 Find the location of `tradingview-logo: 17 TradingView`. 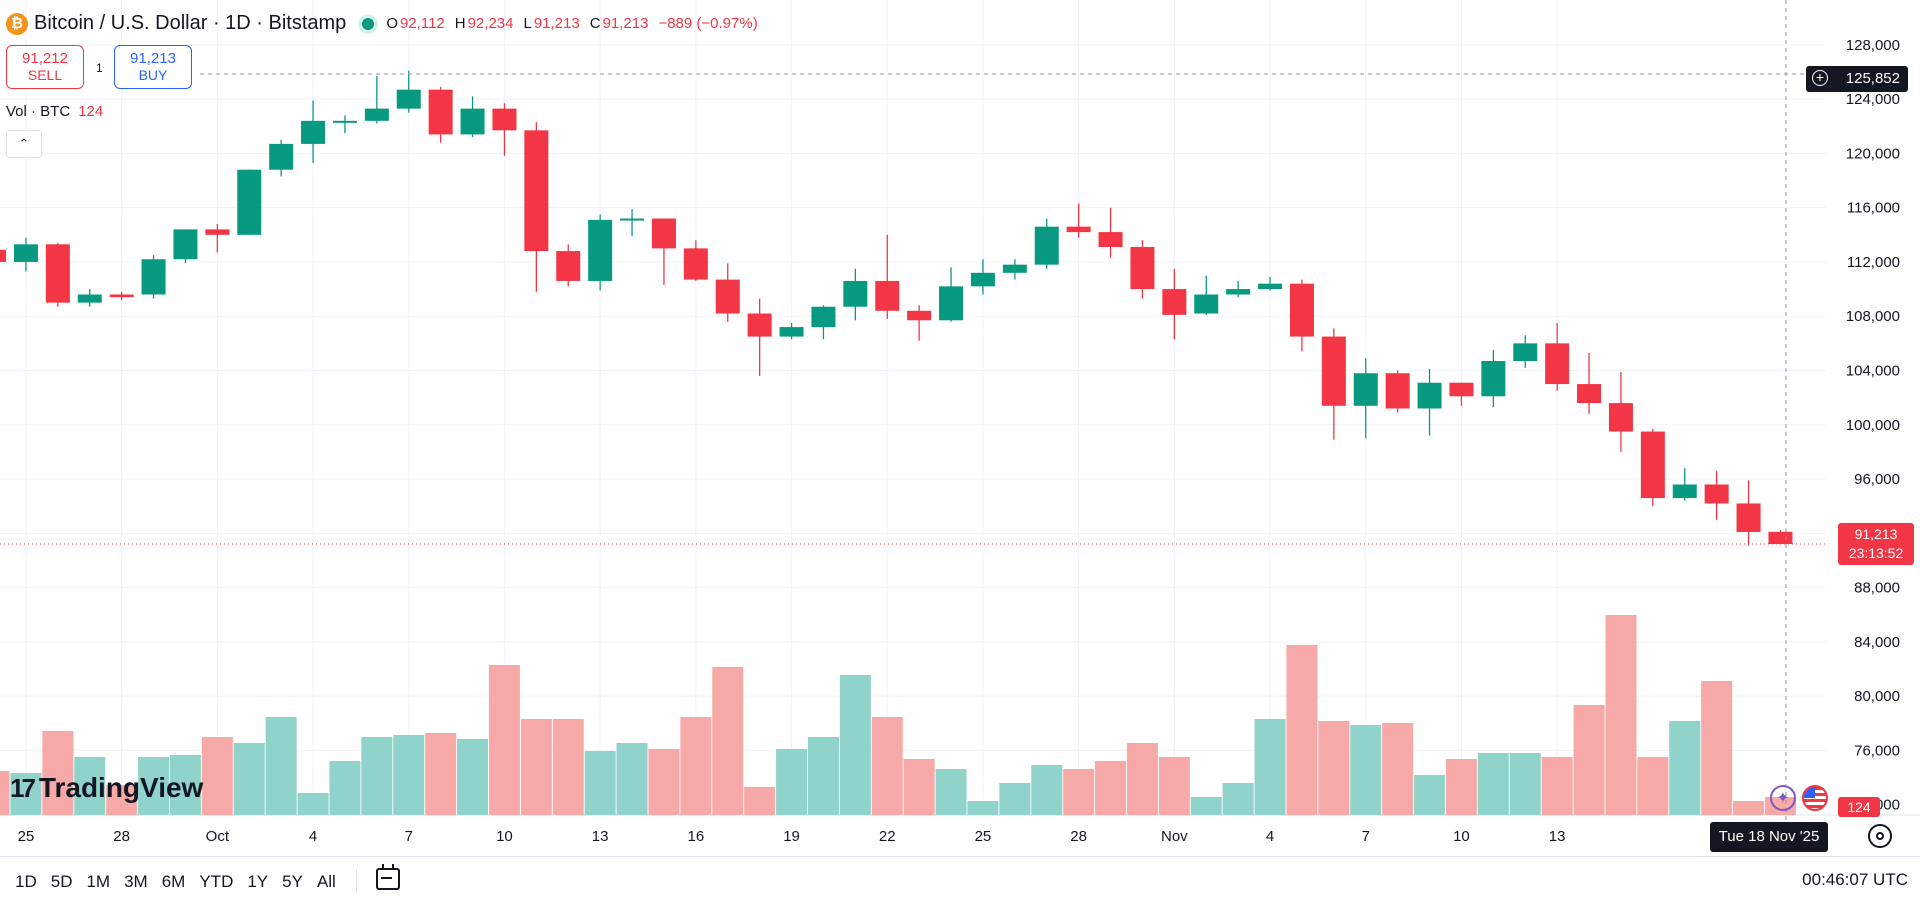

tradingview-logo: 17 TradingView is located at coordinates (106, 788).